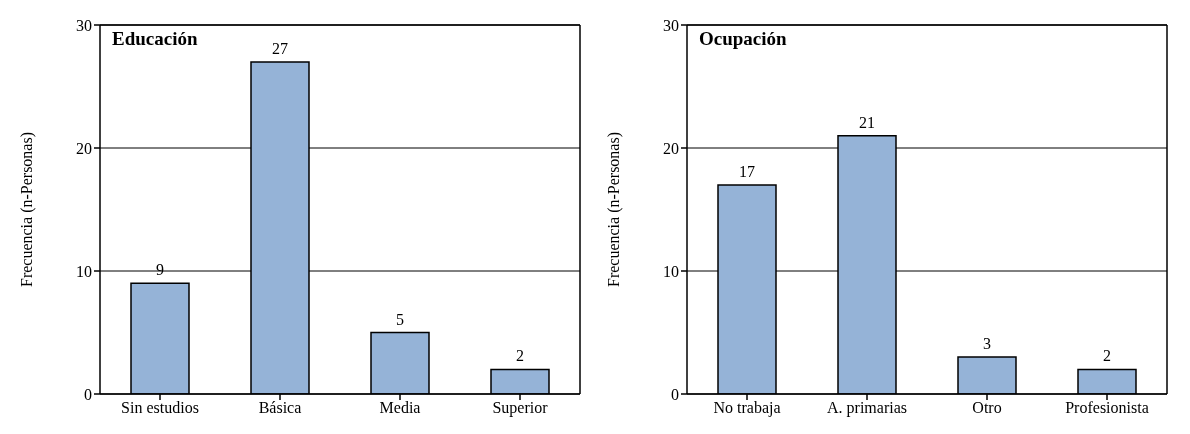  I want to click on x-tick-label: No trabaja, so click(747, 408).